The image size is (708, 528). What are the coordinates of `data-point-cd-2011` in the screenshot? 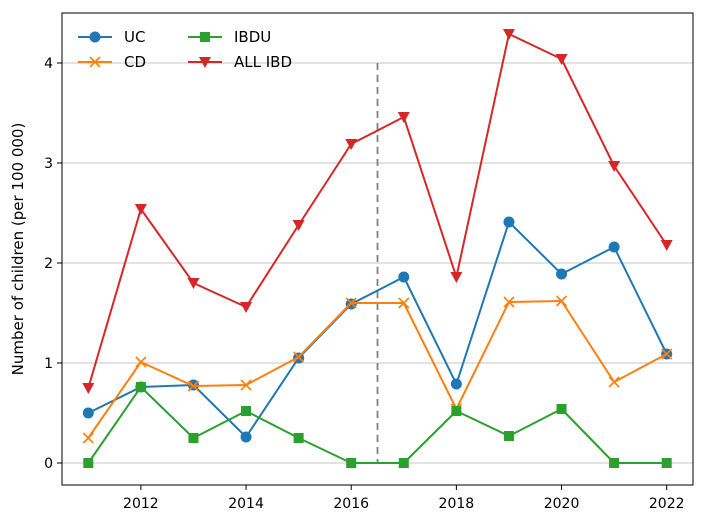 It's located at (88, 438).